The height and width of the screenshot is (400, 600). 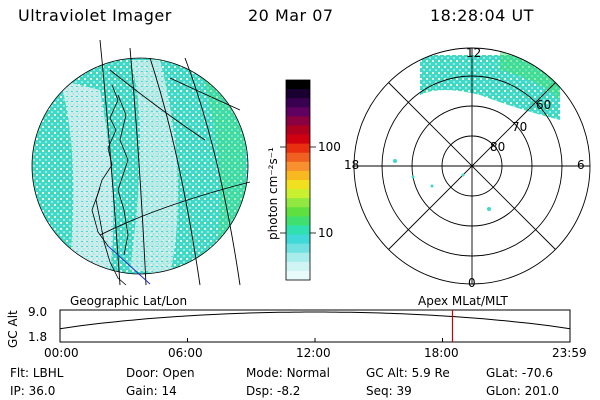 I want to click on info-mode: Mode: Normal, so click(x=288, y=373).